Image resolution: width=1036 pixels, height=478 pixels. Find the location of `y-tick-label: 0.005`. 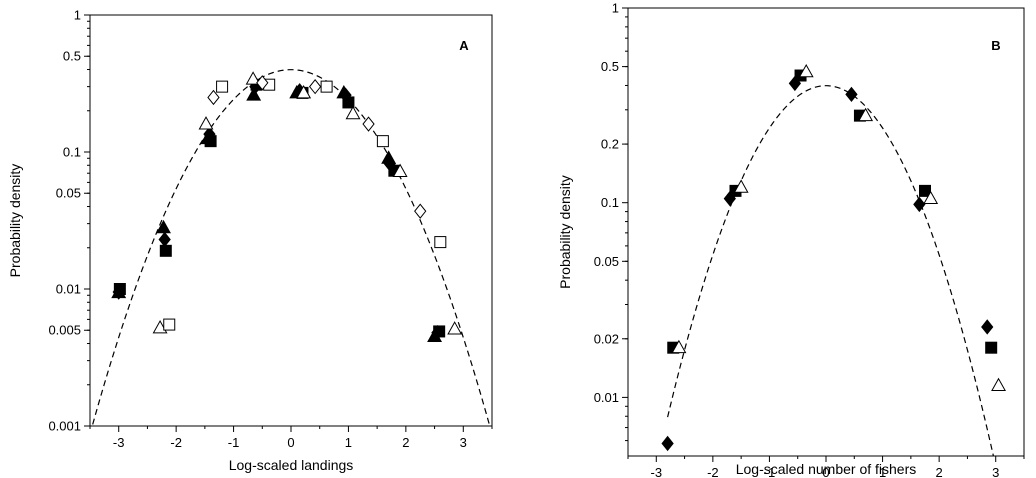

y-tick-label: 0.005 is located at coordinates (64, 330).